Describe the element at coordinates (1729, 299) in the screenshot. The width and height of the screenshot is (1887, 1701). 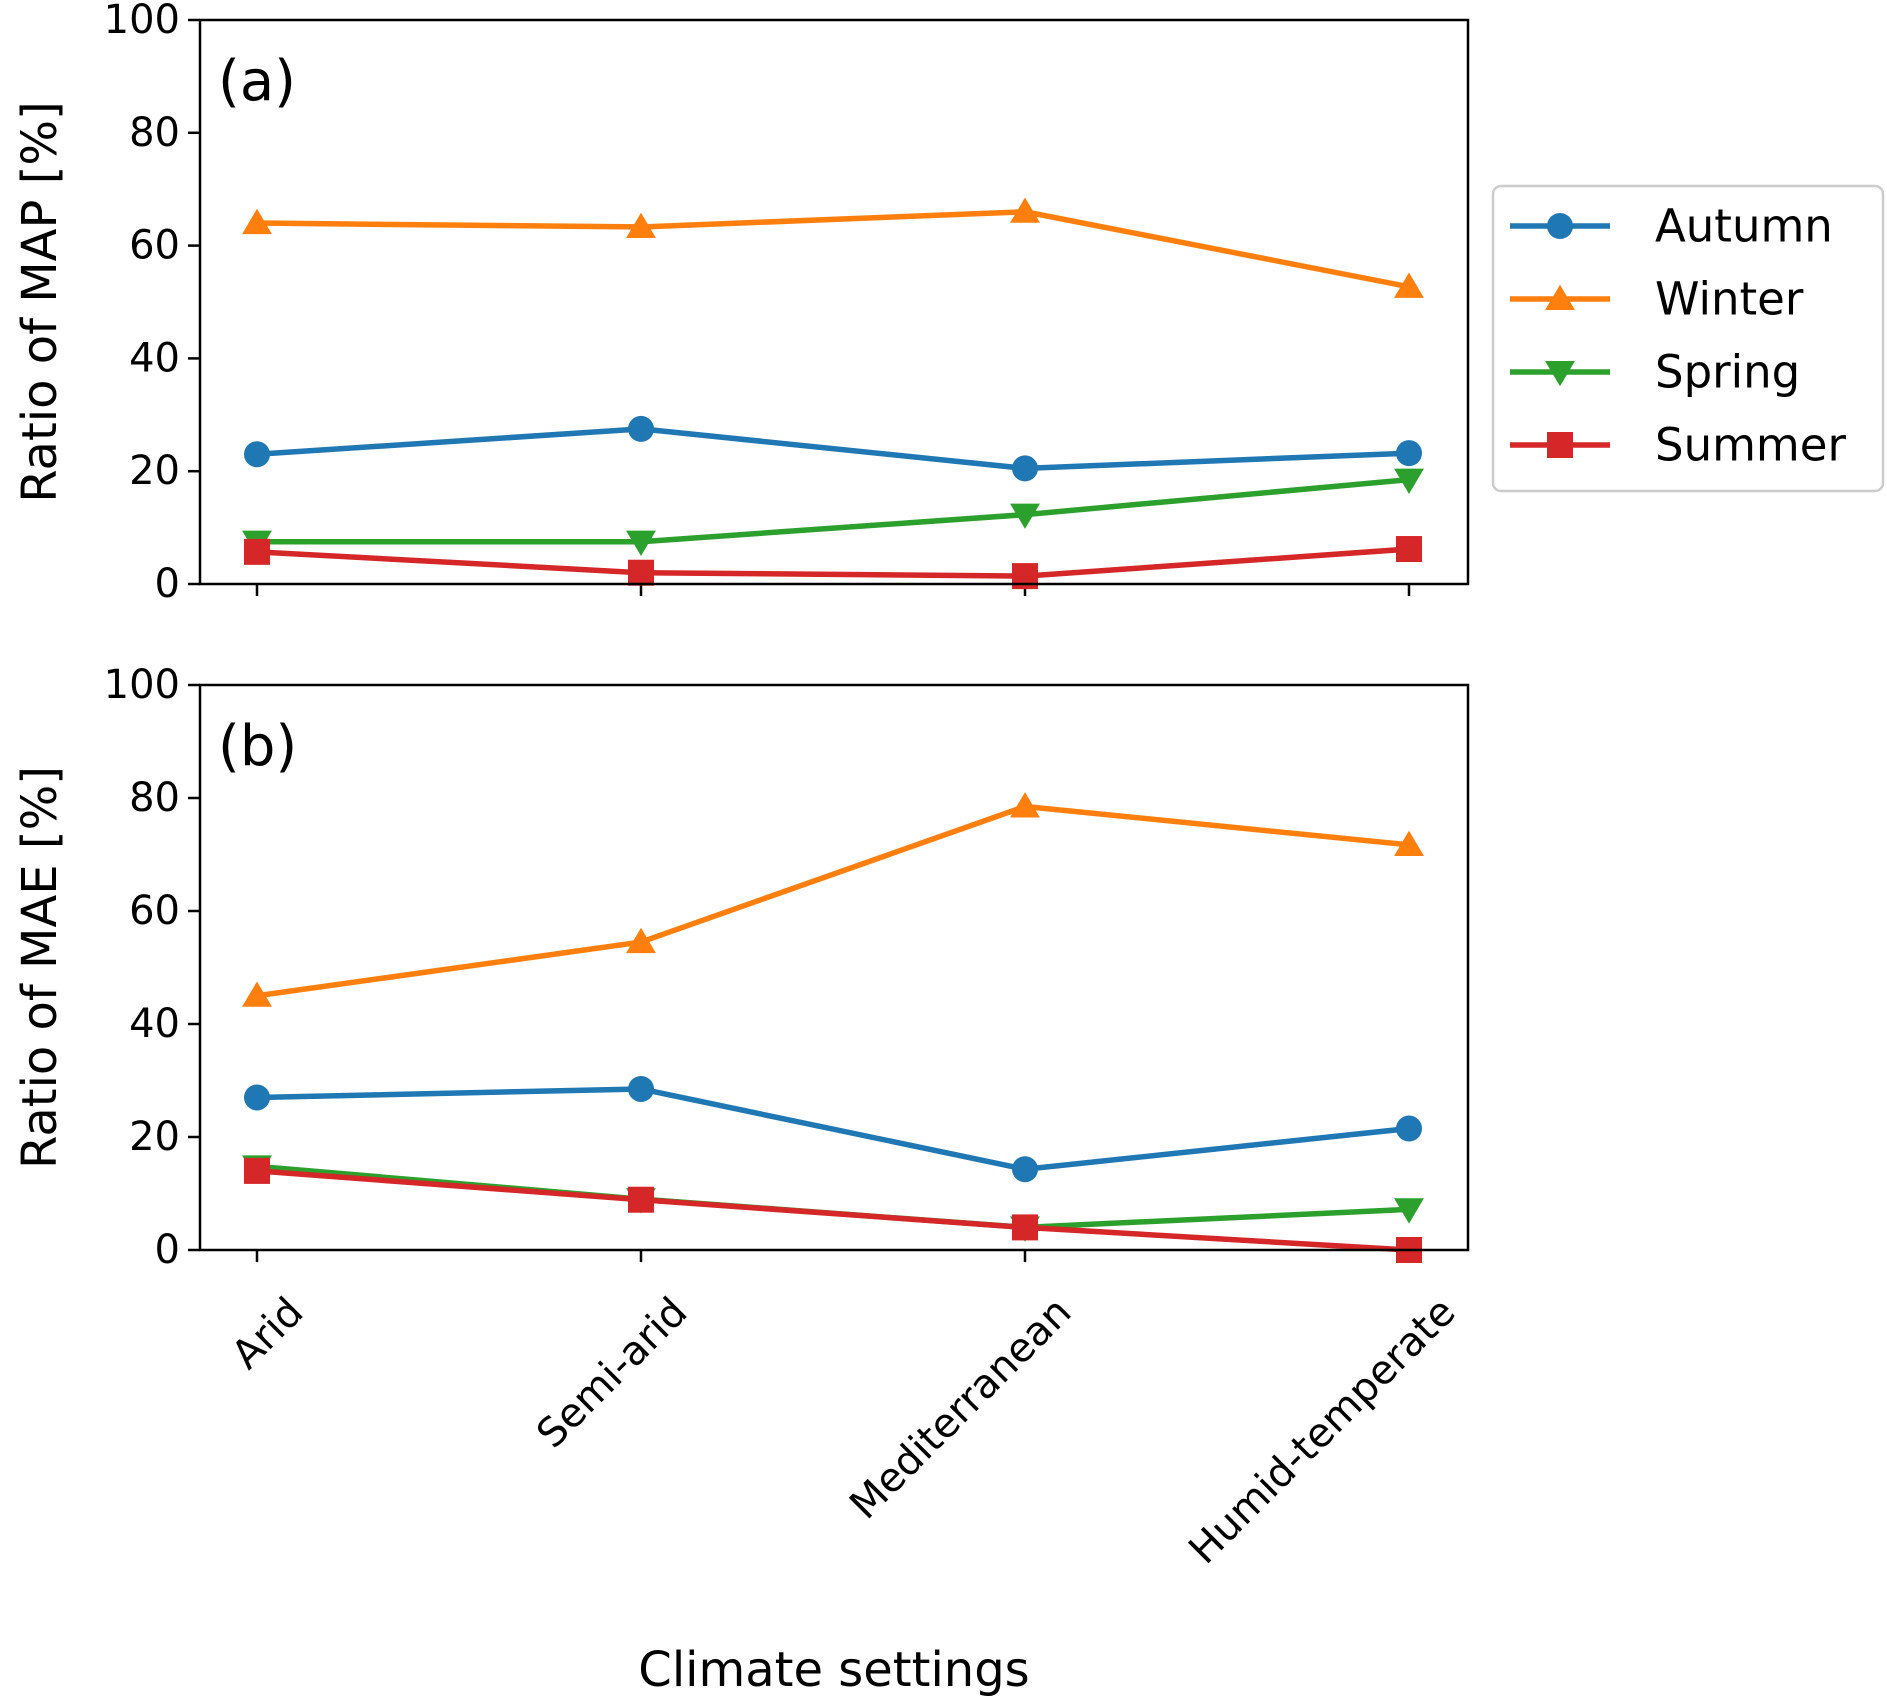
I see `legend-label: Winter` at that location.